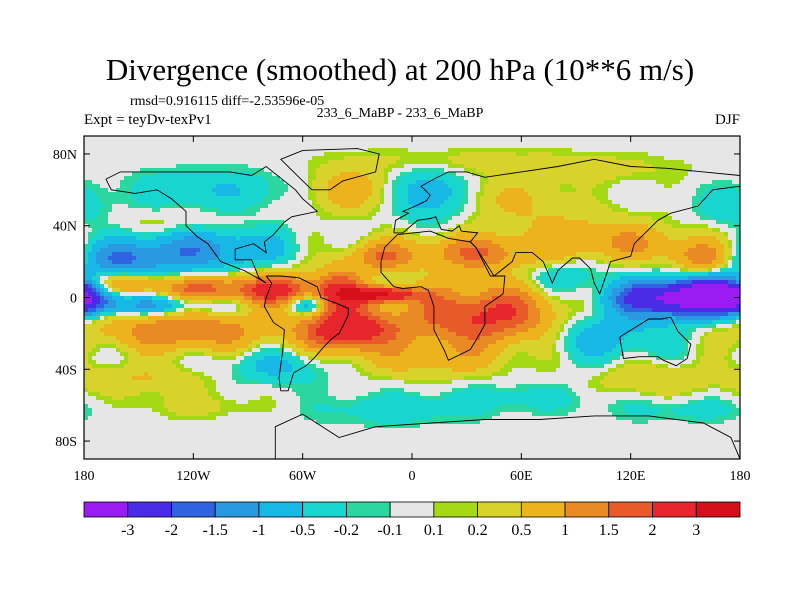  I want to click on colorbar-label: 3, so click(696, 530).